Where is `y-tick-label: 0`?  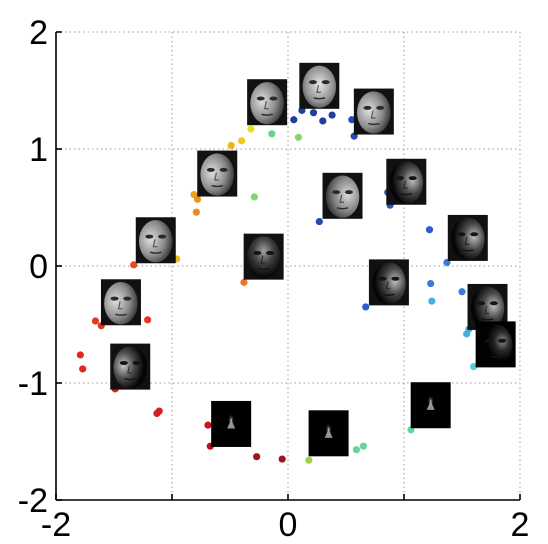
y-tick-label: 0 is located at coordinates (38, 267).